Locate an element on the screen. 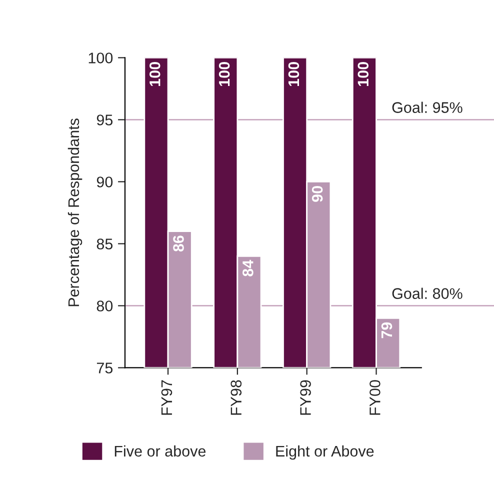 This screenshot has height=489, width=494. y-axis-title: Percentage of Respondants is located at coordinates (75, 212).